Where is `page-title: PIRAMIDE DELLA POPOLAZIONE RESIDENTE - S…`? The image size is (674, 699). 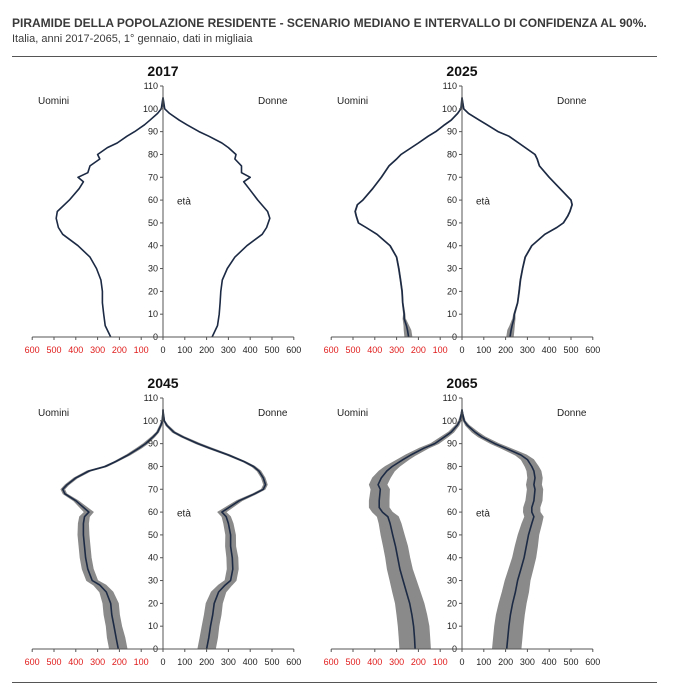
page-title: PIRAMIDE DELLA POPOLAZIONE RESIDENTE - S… is located at coordinates (329, 23).